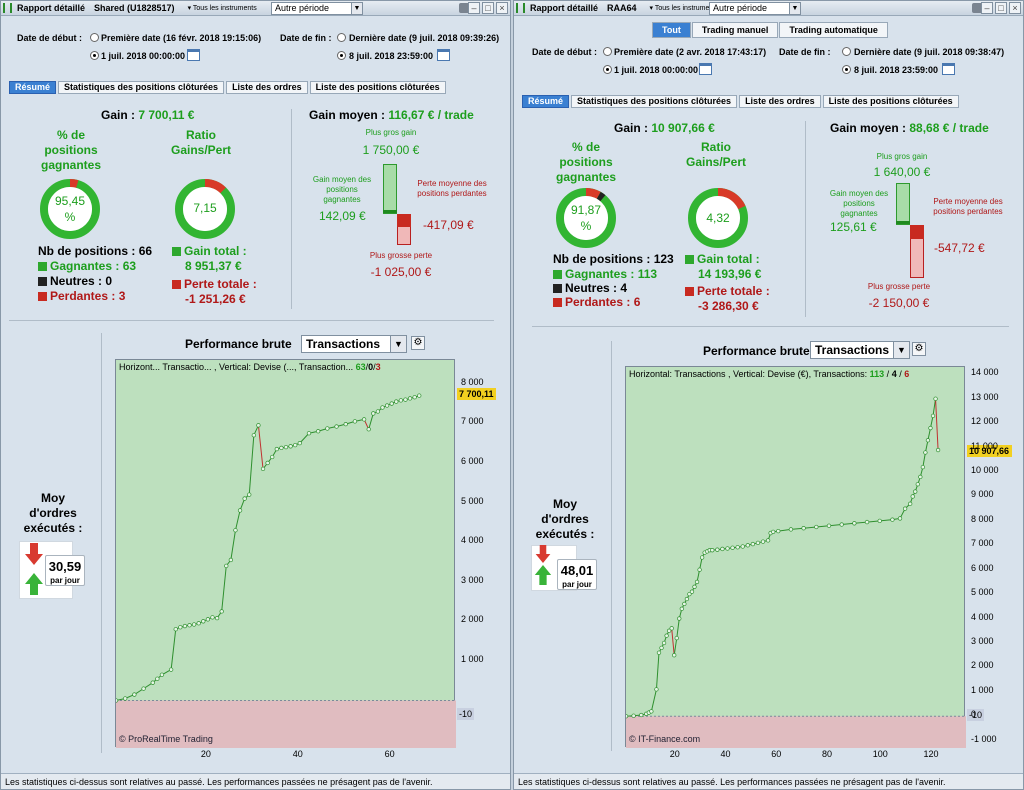 The image size is (1024, 790). Describe the element at coordinates (286, 570) in the screenshot. I see `chart-svg` at that location.